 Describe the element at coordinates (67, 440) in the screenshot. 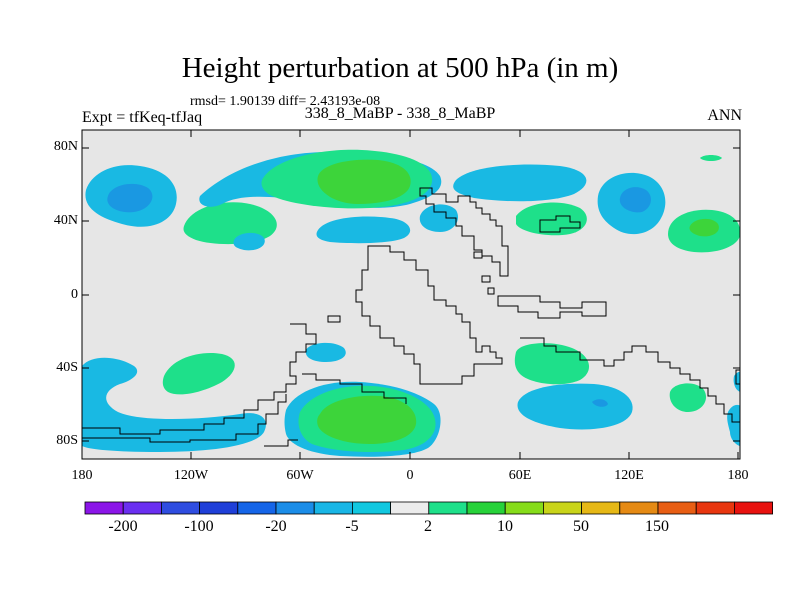

I see `lat-tick-label: 80S` at that location.